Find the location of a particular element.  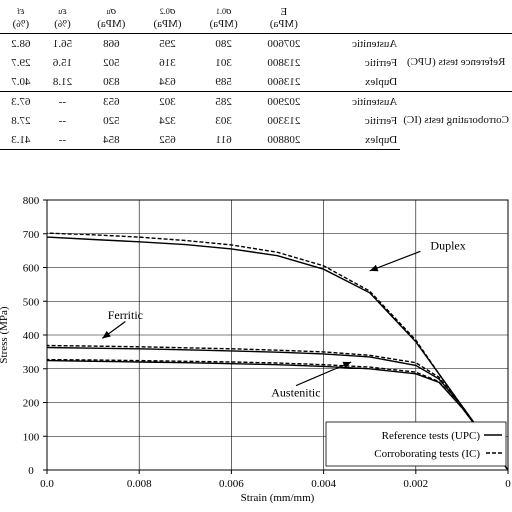

header-su-unit: (MPa) is located at coordinates (111, 24).